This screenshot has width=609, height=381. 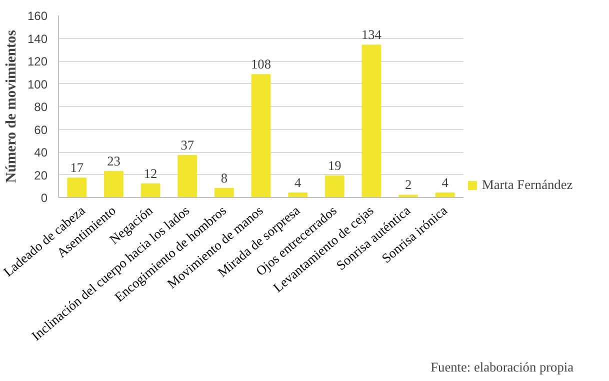 I want to click on data-label: 12, so click(x=151, y=173).